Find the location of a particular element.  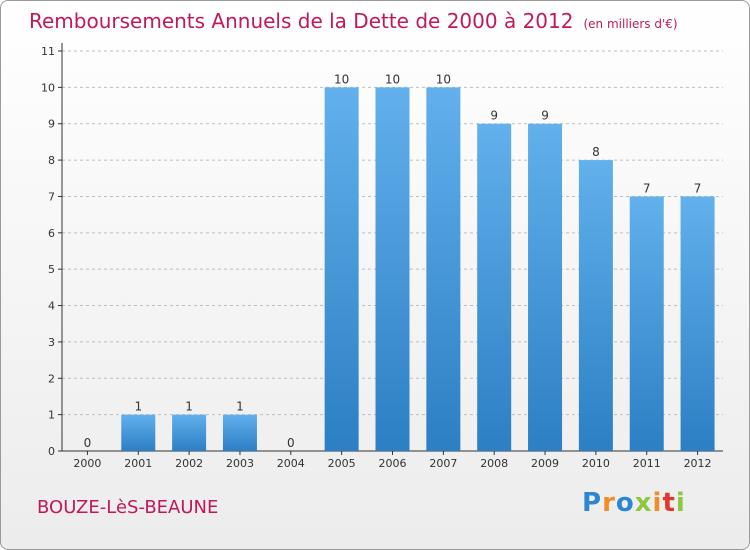

y-tick-label: 1 is located at coordinates (51, 415).